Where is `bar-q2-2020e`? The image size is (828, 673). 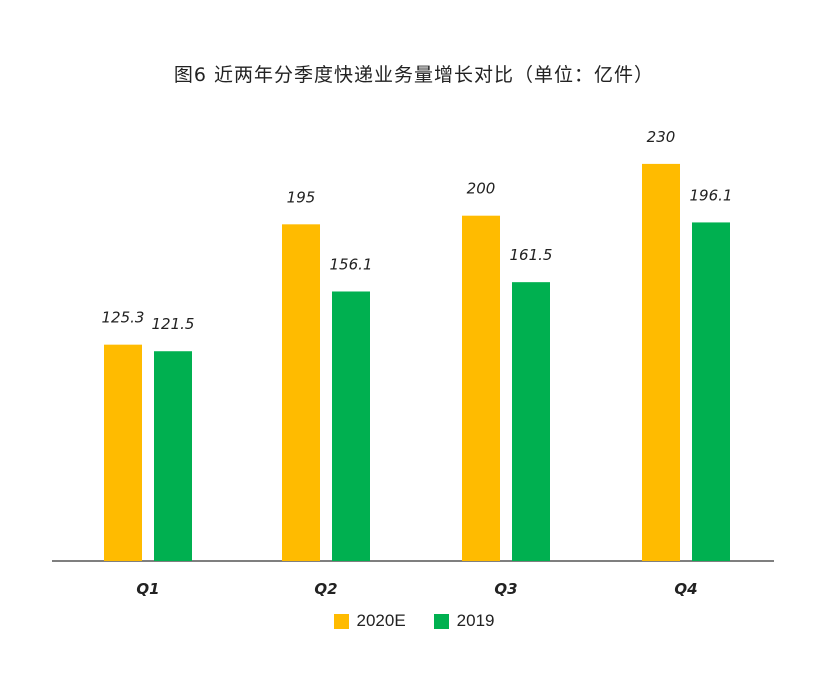 bar-q2-2020e is located at coordinates (301, 392).